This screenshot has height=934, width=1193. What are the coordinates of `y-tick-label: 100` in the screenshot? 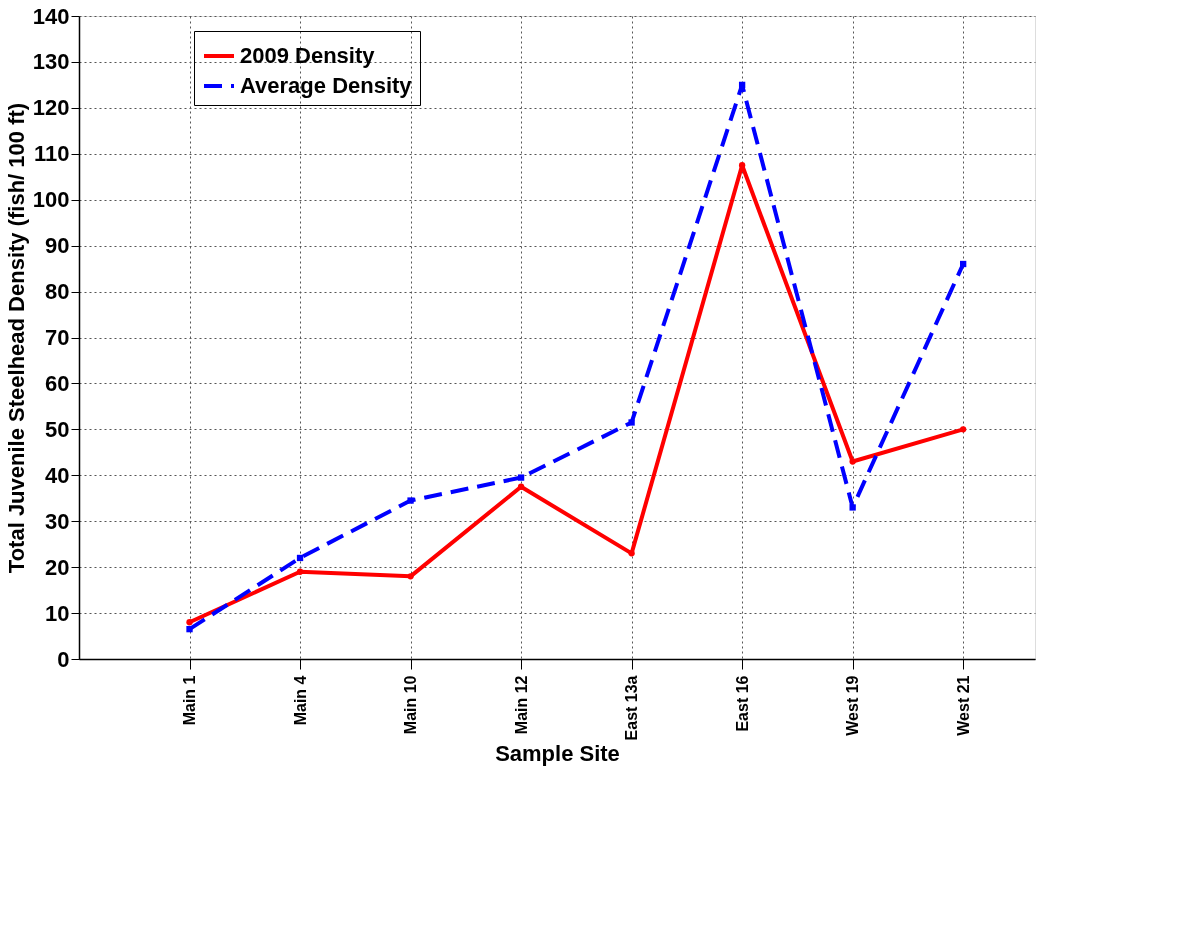 It's located at (51, 200).